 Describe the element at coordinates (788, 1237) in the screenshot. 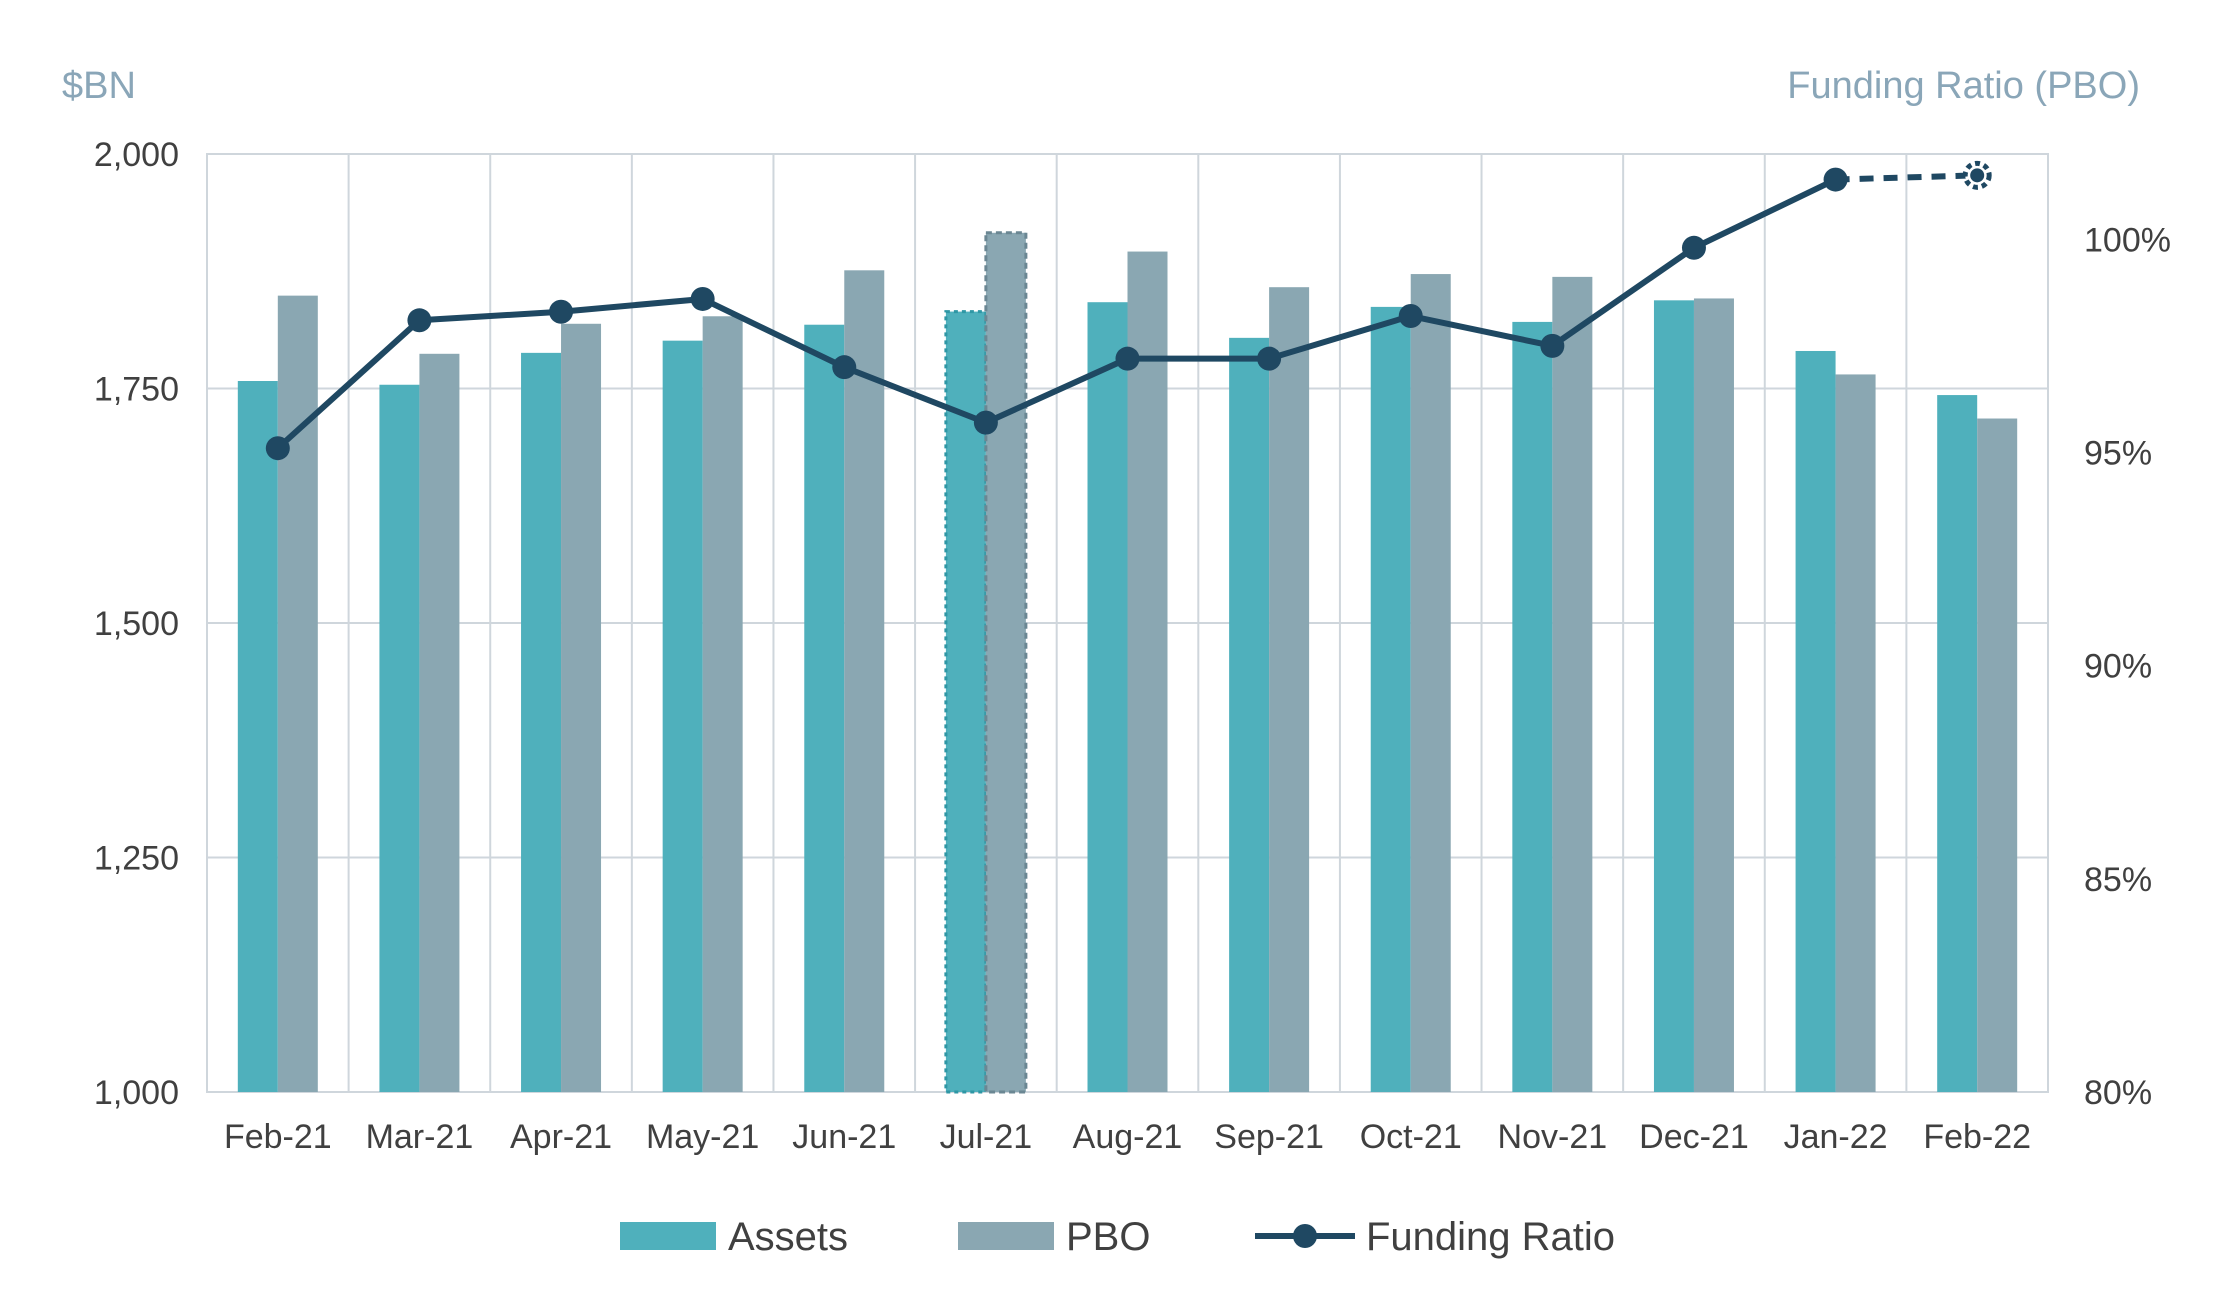

I see `legend-label-assets: Assets` at that location.